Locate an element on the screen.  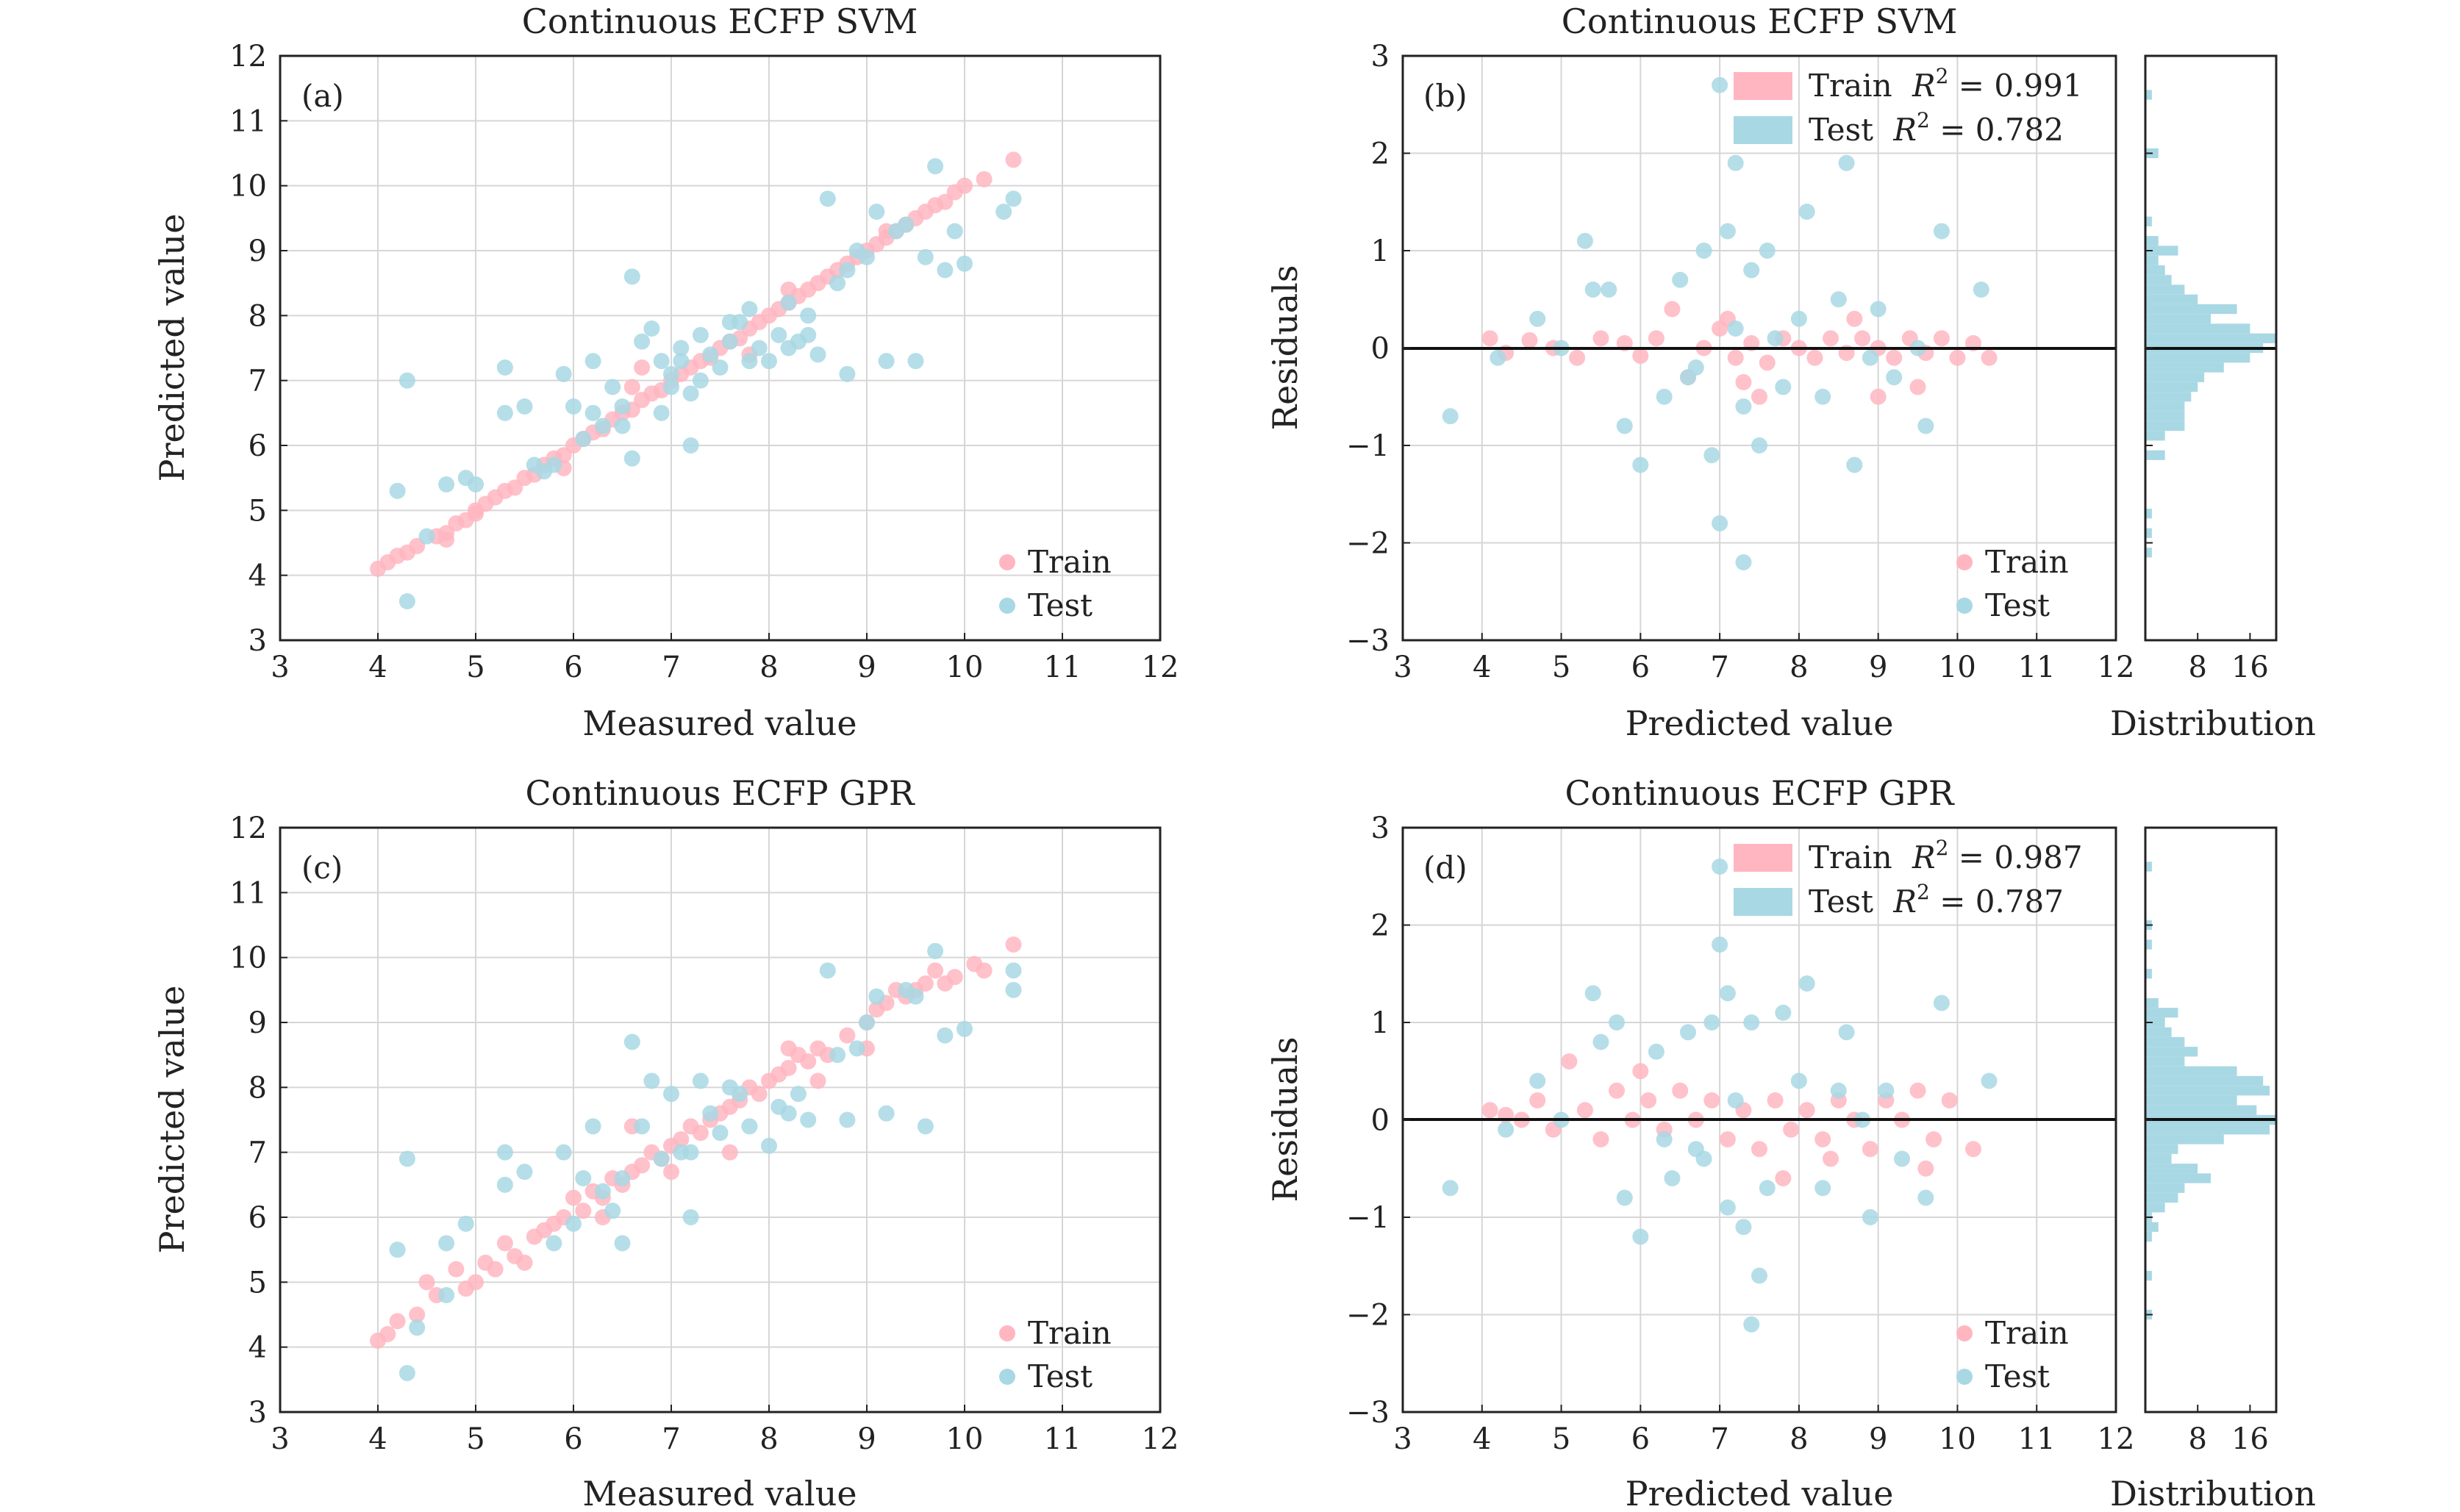
panel-a-legend-test-marker is located at coordinates (1007, 606).